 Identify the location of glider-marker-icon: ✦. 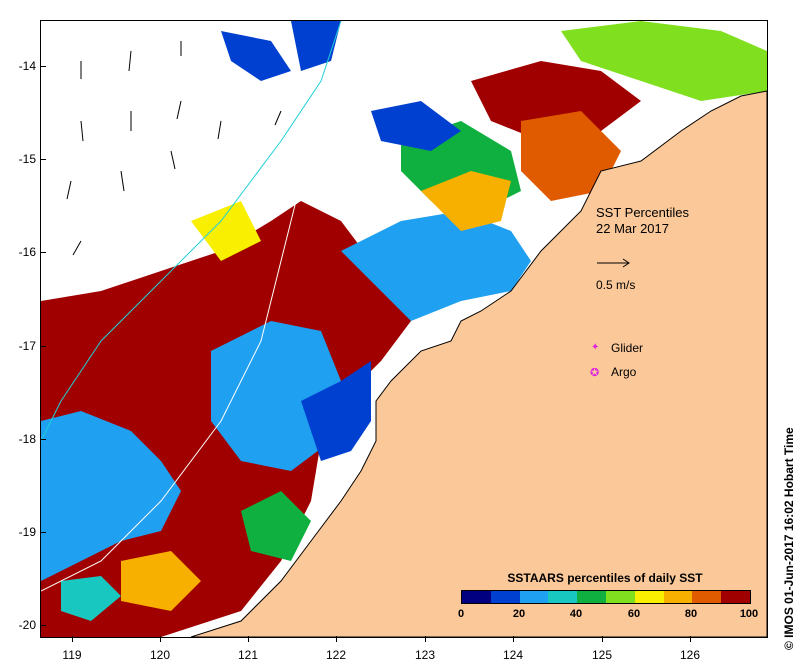
(595, 347).